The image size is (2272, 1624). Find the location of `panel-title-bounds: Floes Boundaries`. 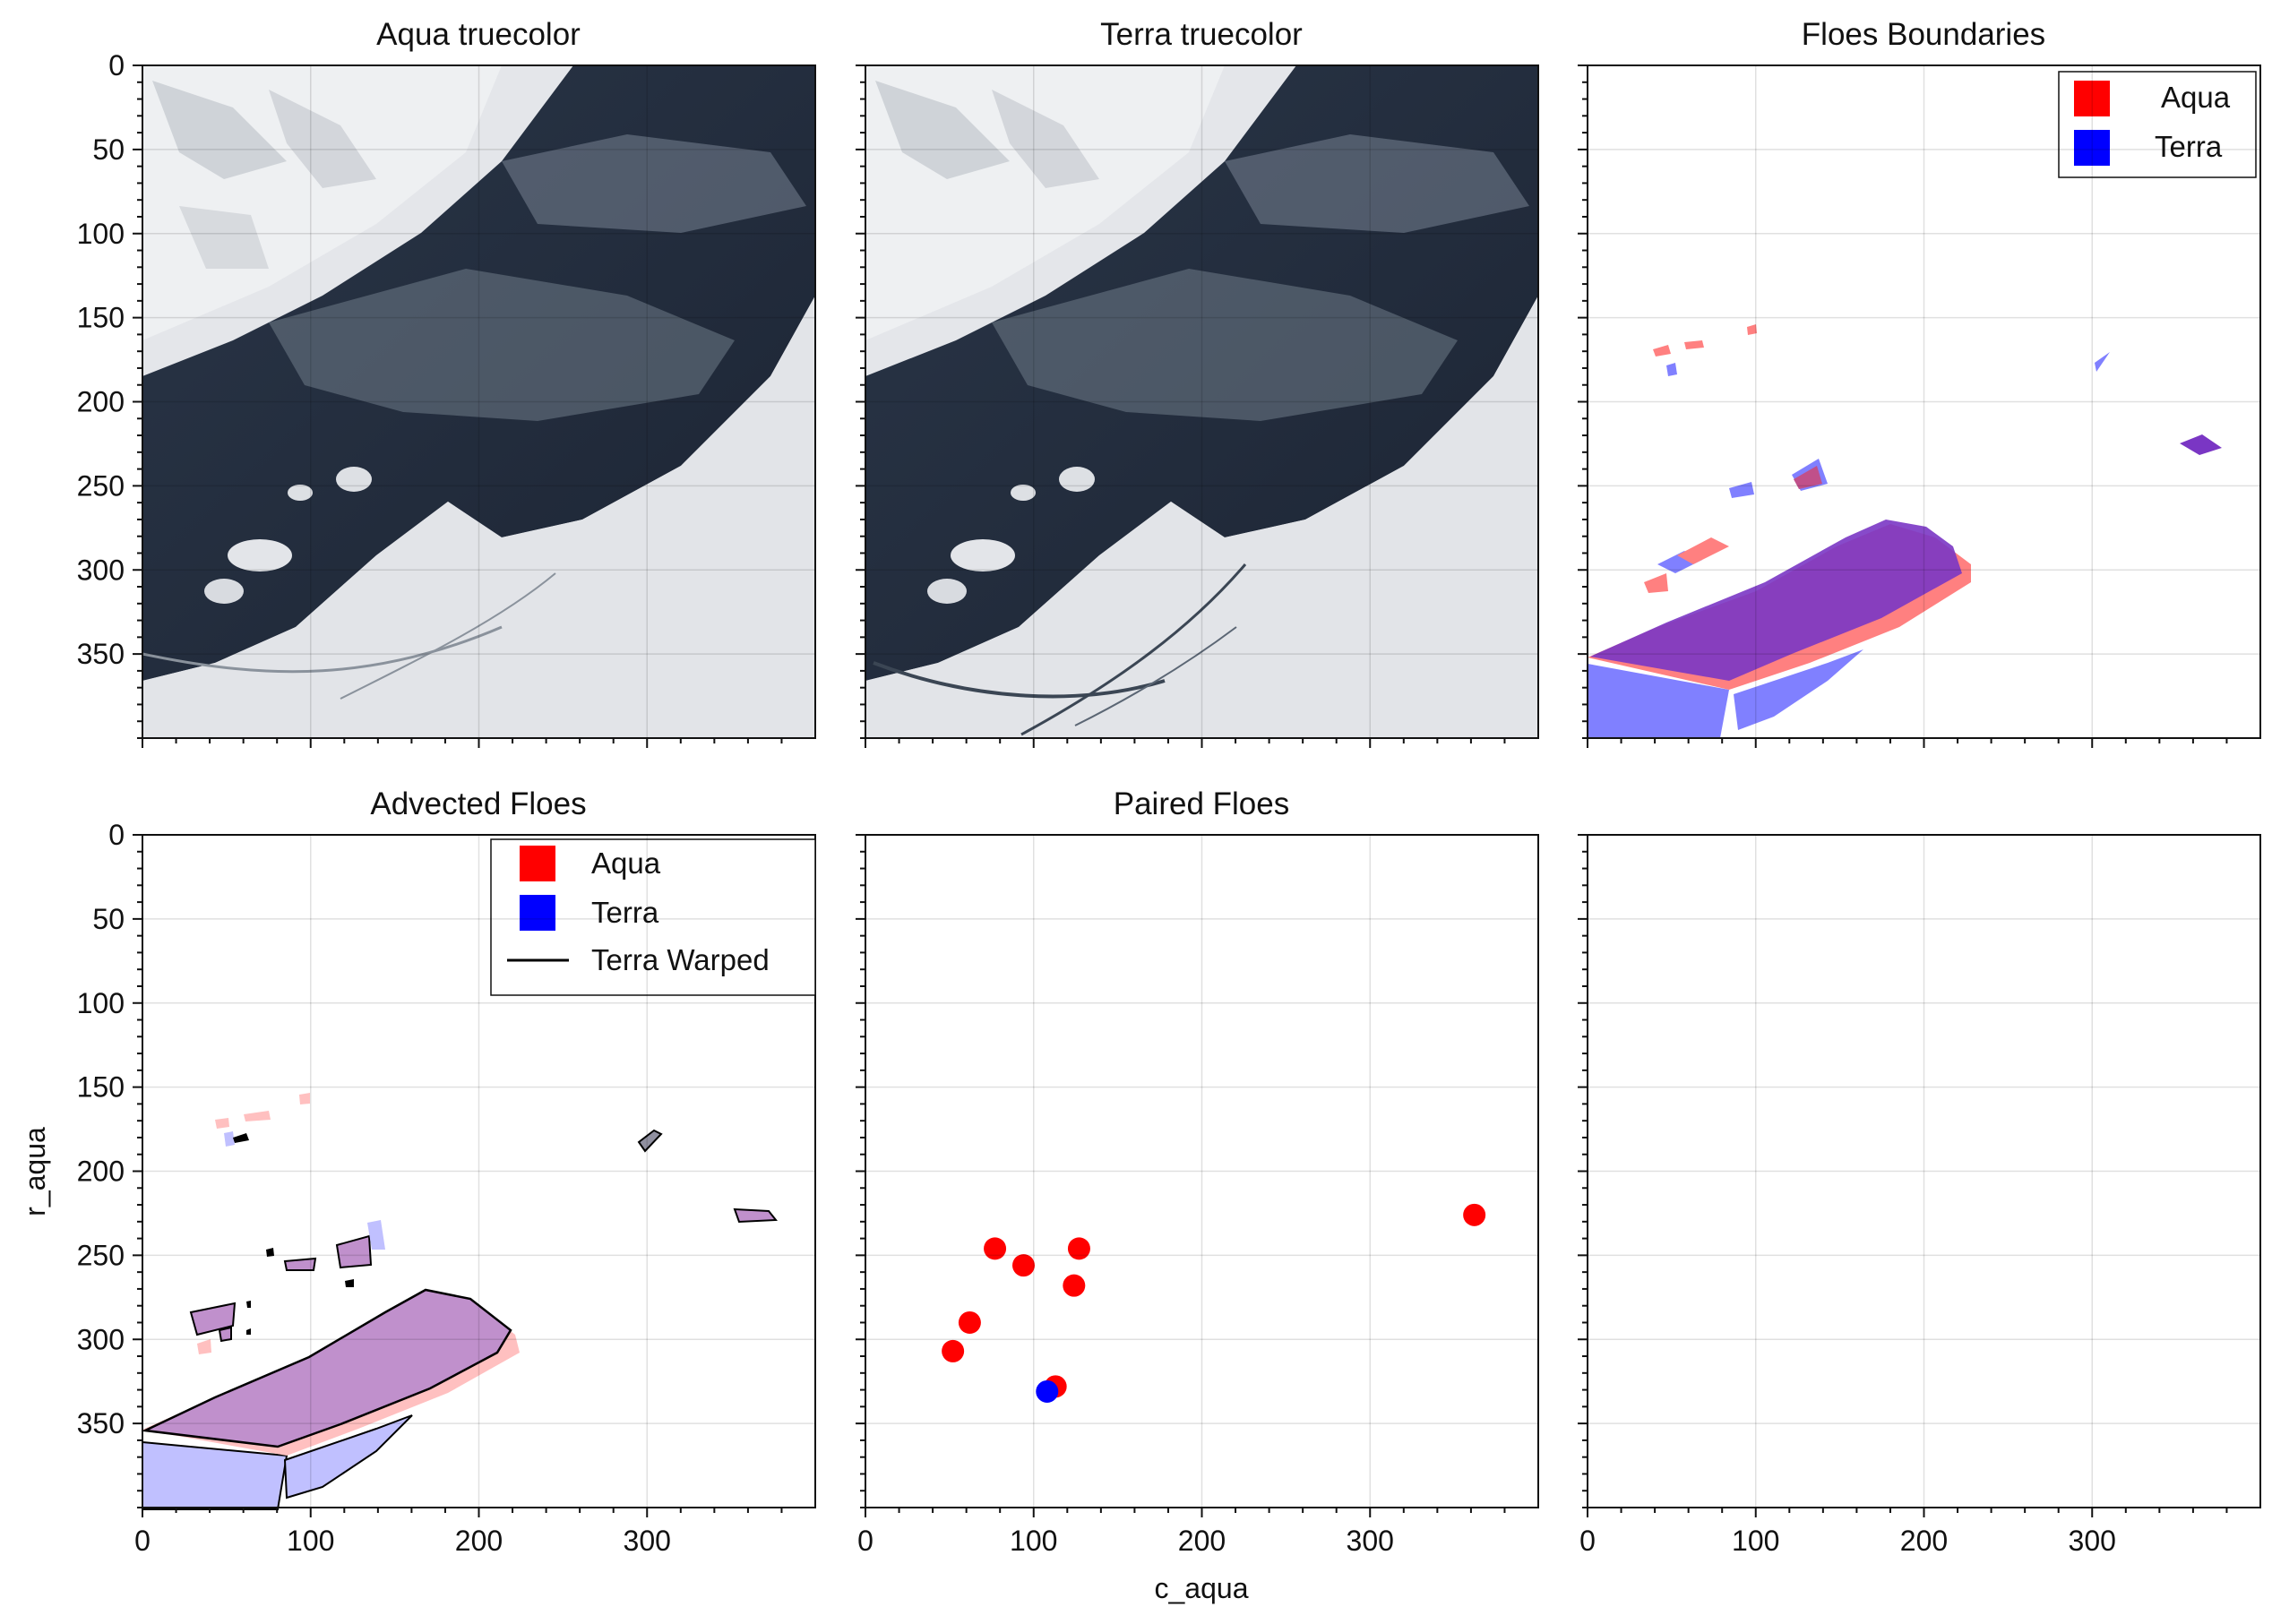

panel-title-bounds: Floes Boundaries is located at coordinates (1923, 34).